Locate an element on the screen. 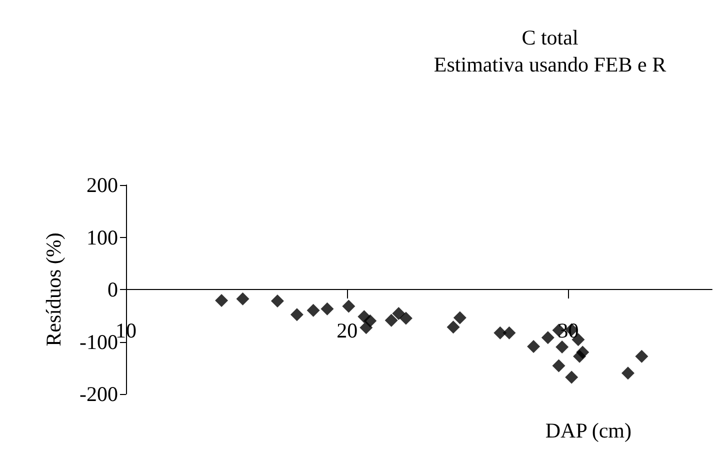 This screenshot has width=720, height=464. y-tick-label: -100 is located at coordinates (99, 342).